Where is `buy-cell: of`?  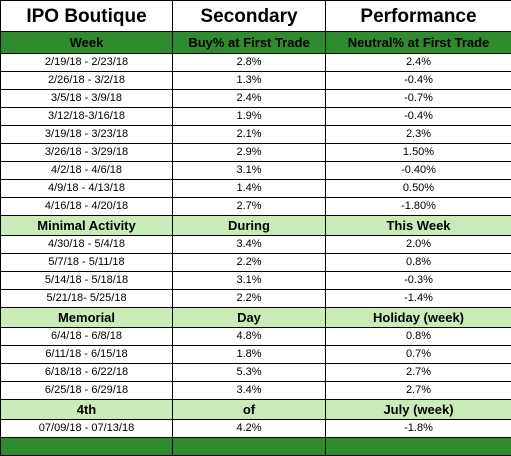
buy-cell: of is located at coordinates (249, 410).